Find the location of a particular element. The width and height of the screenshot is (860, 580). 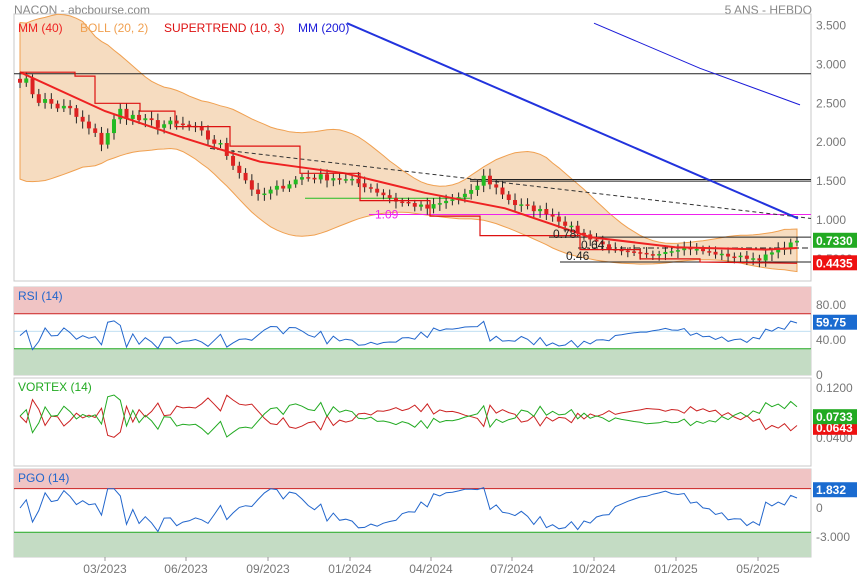

rsi-tag-bg is located at coordinates (835, 322).